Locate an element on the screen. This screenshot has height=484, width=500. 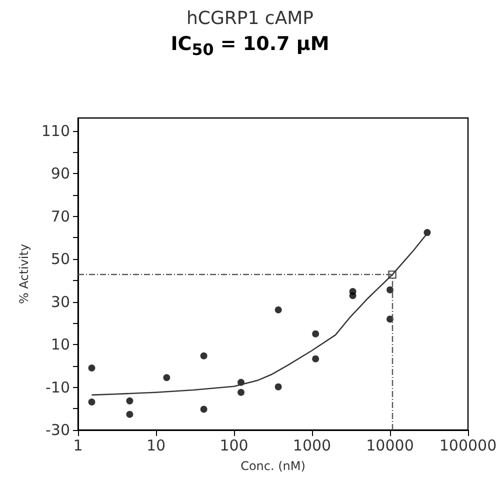
chart-title: hCGRP1 cAMP is located at coordinates (250, 18).